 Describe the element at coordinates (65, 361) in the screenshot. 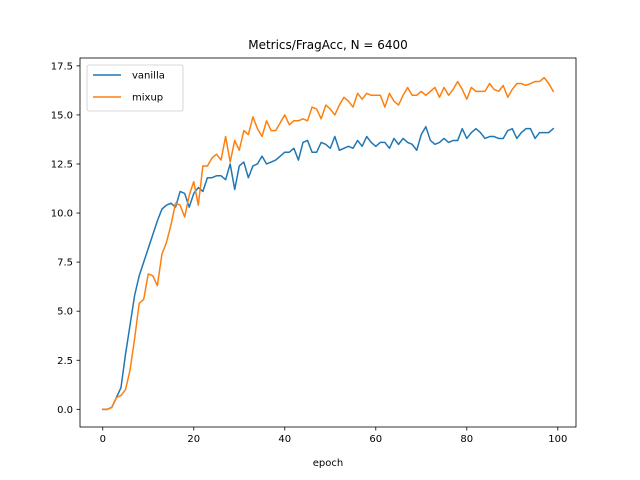

I see `y-tick-label: 2.5` at that location.